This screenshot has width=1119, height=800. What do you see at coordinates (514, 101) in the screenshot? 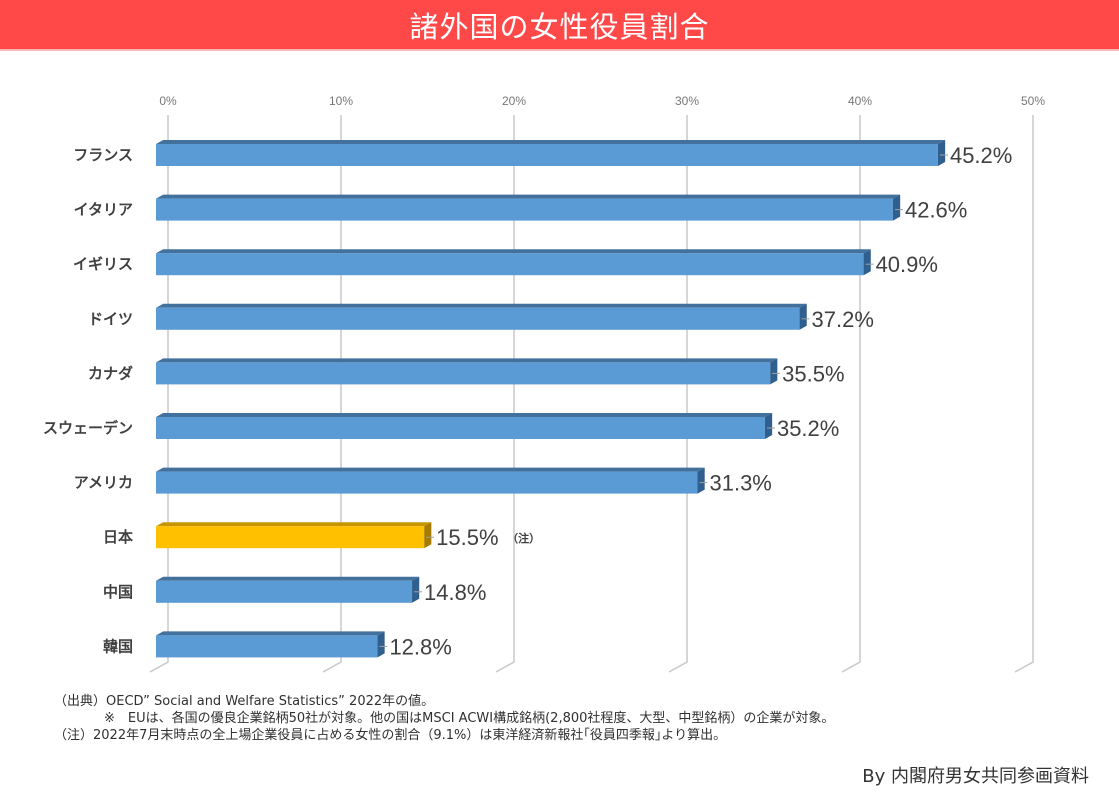
I see `x-tick-label: 20%` at bounding box center [514, 101].